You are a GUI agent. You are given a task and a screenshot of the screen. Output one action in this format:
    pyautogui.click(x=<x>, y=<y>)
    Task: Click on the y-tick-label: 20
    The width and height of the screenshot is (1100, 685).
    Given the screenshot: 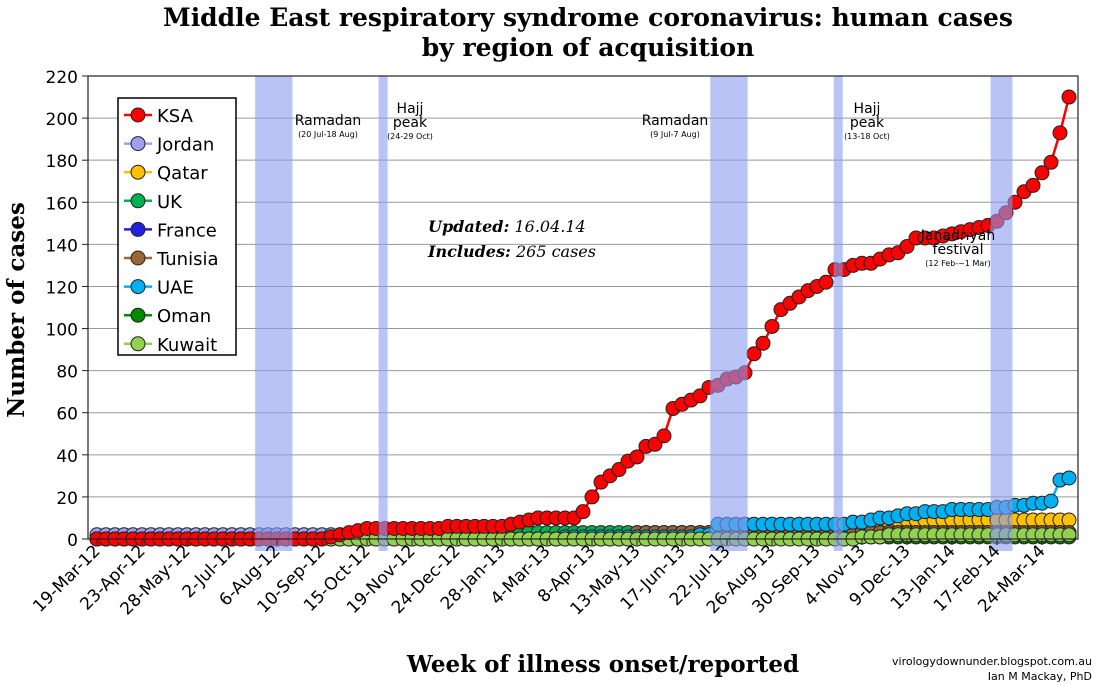 What is the action you would take?
    pyautogui.click(x=67, y=499)
    